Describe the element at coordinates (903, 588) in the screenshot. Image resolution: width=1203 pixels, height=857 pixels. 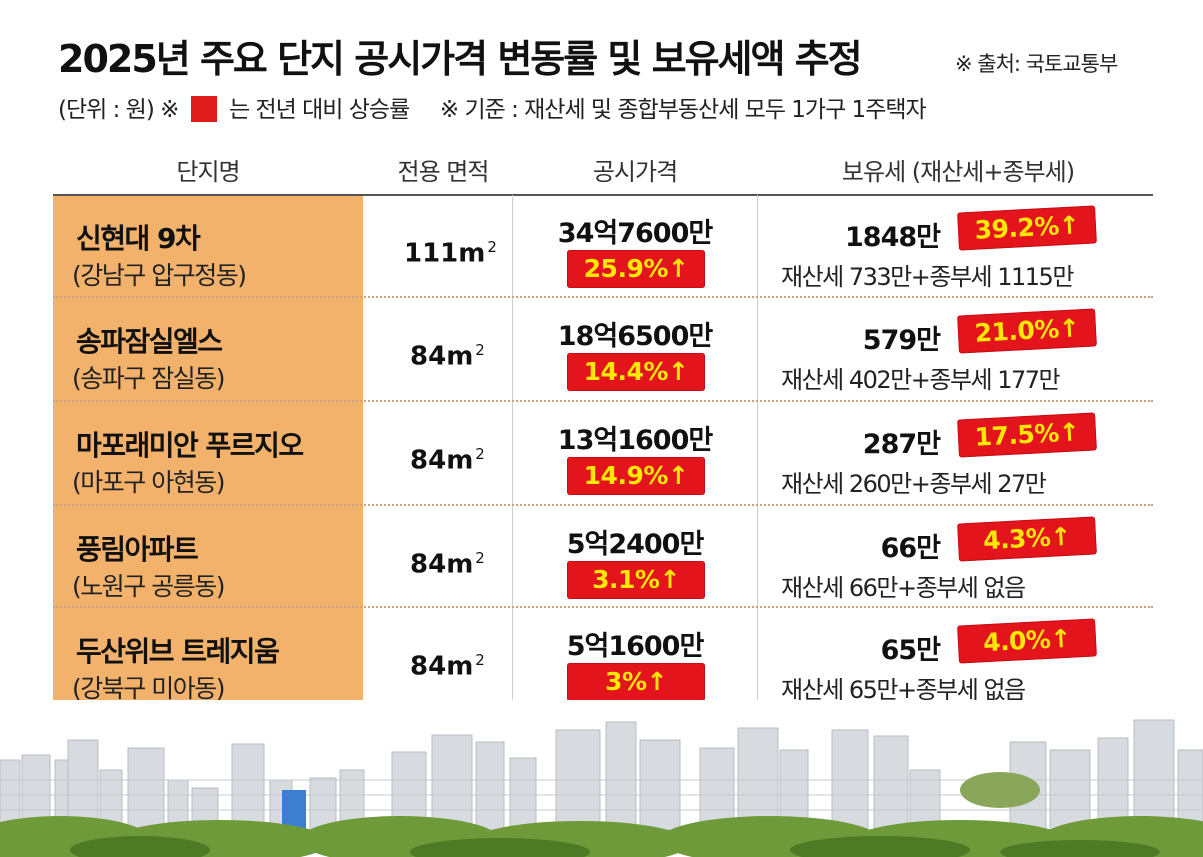
I see `tax-breakdown: 재산세 66만+종부세 없음` at that location.